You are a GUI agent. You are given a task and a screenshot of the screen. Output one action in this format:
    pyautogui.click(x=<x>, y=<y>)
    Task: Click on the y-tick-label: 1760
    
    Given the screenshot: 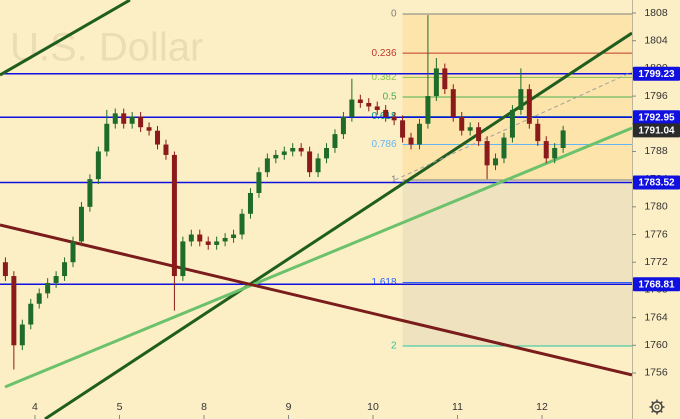 What is the action you would take?
    pyautogui.click(x=656, y=345)
    